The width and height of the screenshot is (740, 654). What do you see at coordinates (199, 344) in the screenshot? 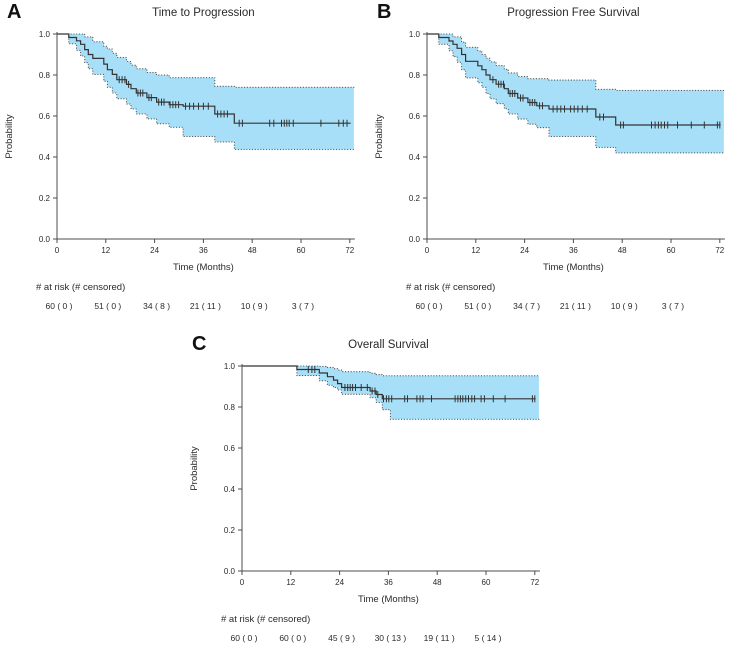
I see `panel-c-letter: C` at bounding box center [199, 344].